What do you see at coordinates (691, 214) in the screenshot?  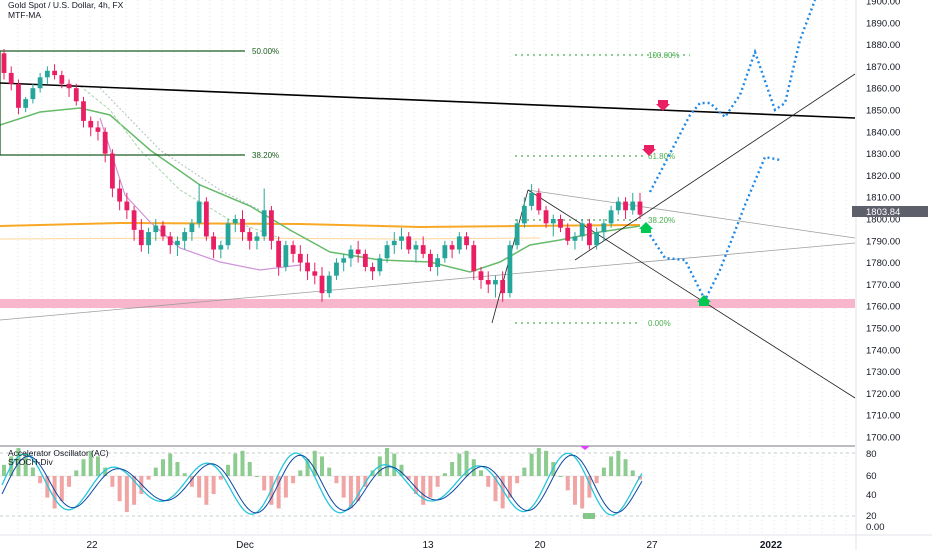 I see `grey-upper-trendline` at bounding box center [691, 214].